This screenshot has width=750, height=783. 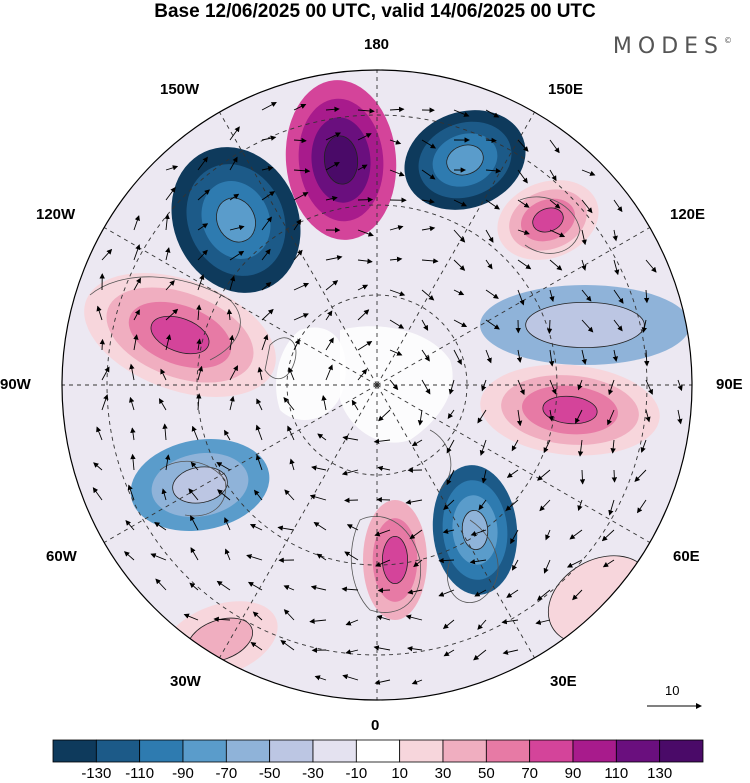 I want to click on colorbar-label: -110, so click(x=140, y=773).